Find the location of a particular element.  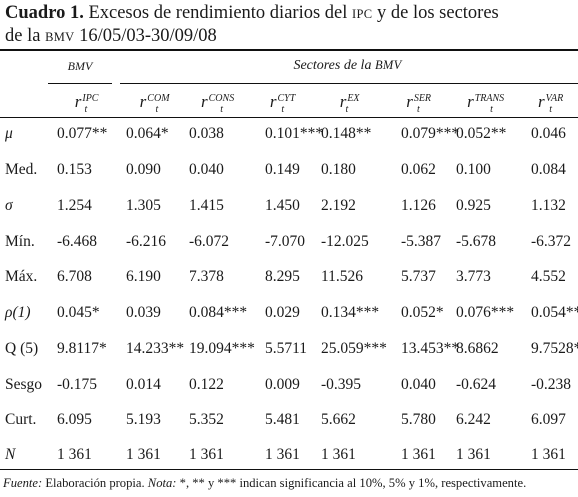

column-header-trans: rTRANSt is located at coordinates (480, 103).